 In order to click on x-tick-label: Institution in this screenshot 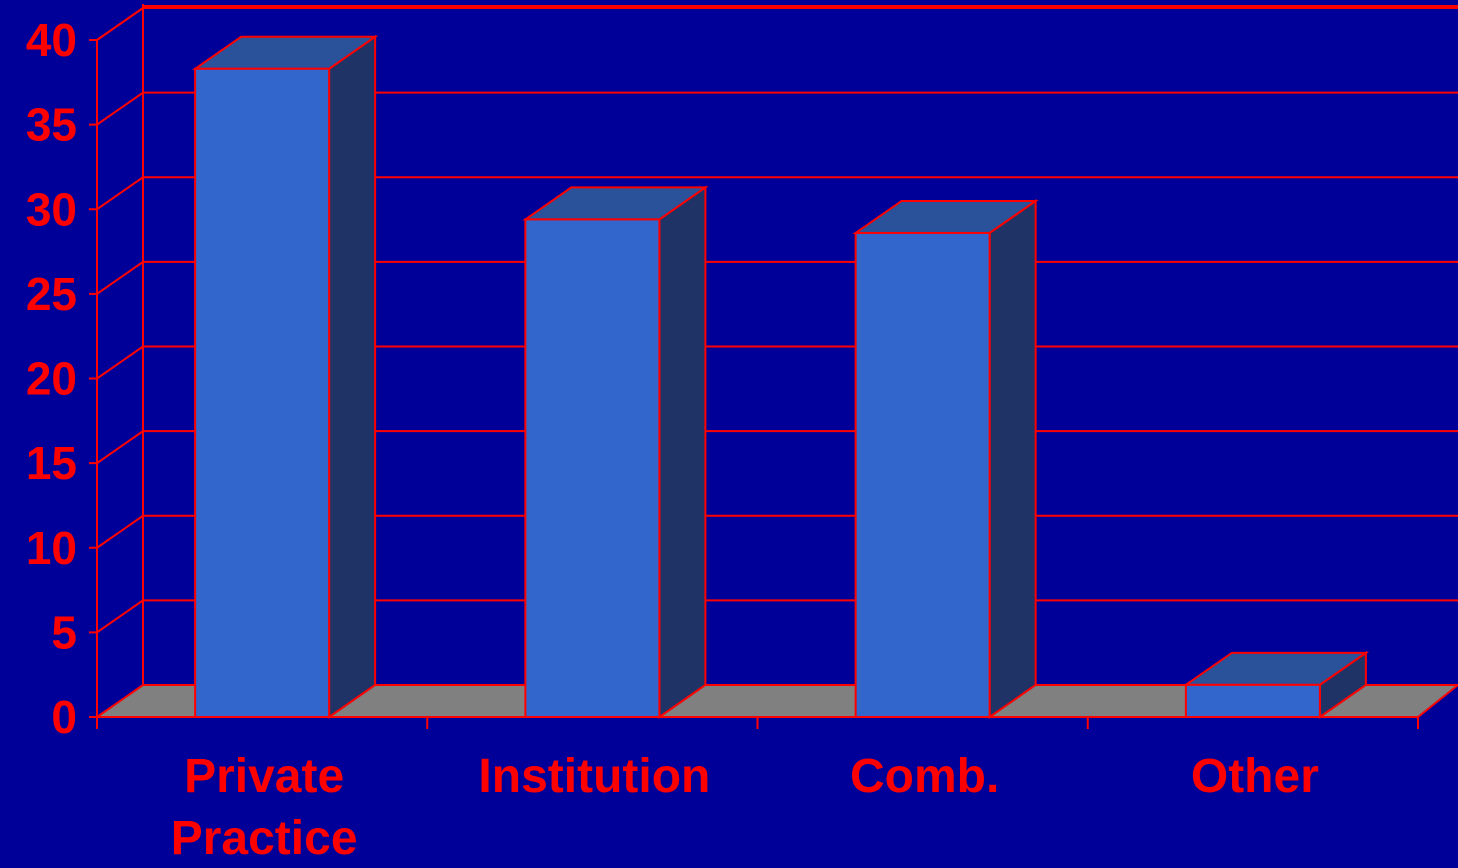, I will do `click(594, 776)`.